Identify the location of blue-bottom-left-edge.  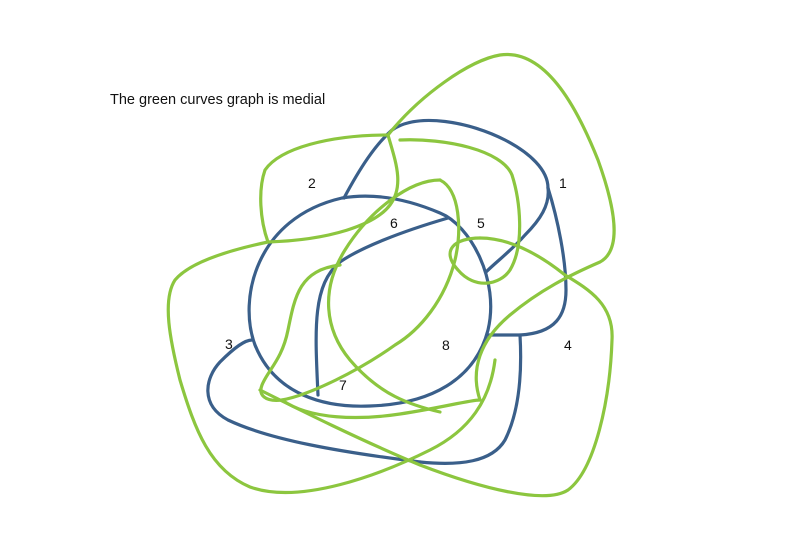
(314, 401).